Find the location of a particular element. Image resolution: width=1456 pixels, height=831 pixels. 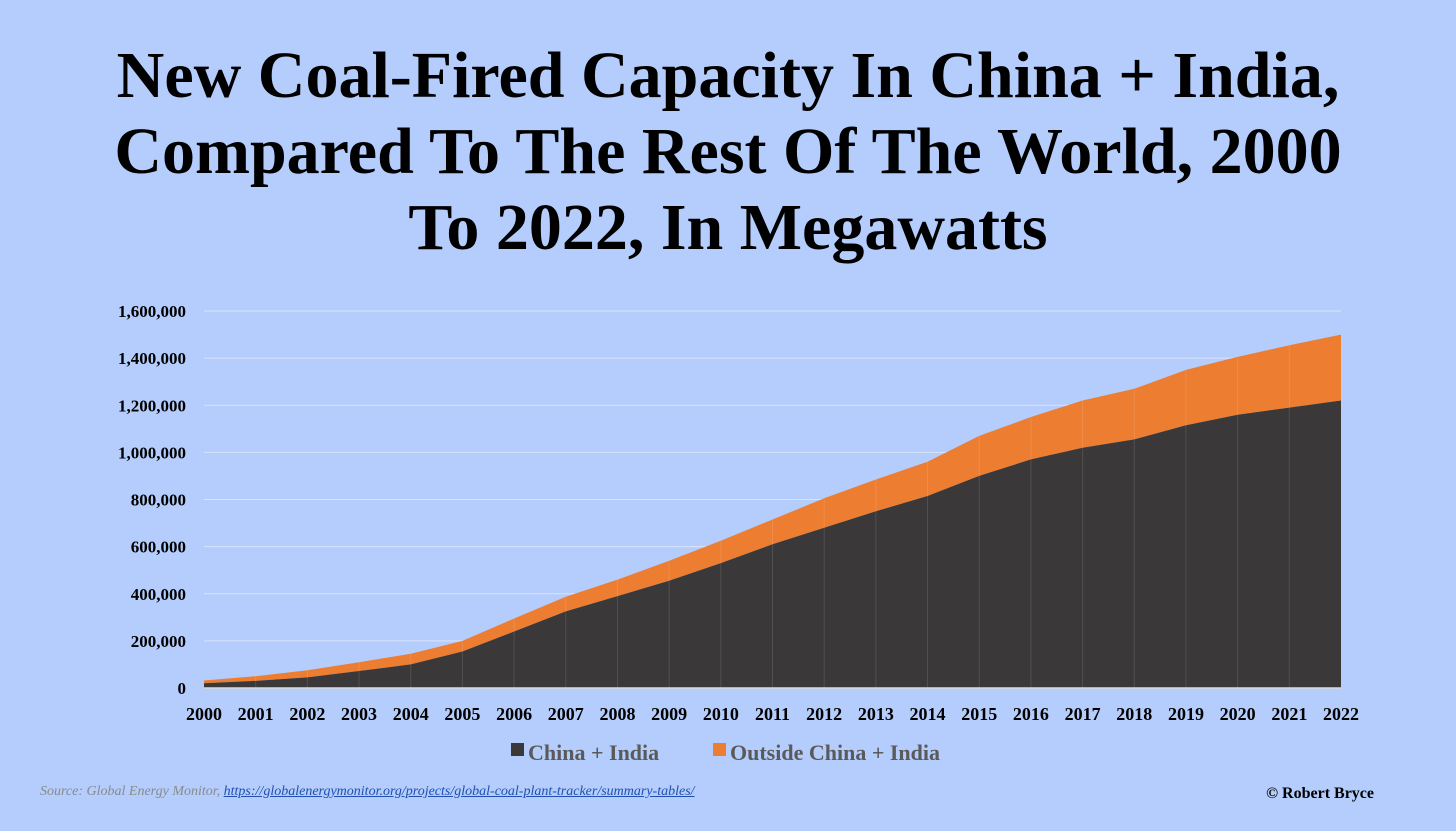

y-tick-label: 1,000,000 is located at coordinates (152, 452).